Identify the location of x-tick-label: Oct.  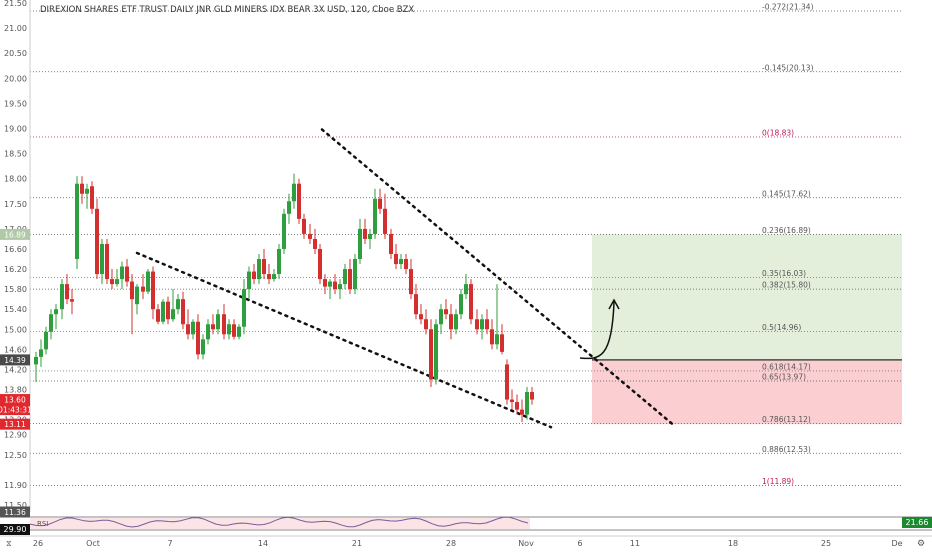
(93, 543).